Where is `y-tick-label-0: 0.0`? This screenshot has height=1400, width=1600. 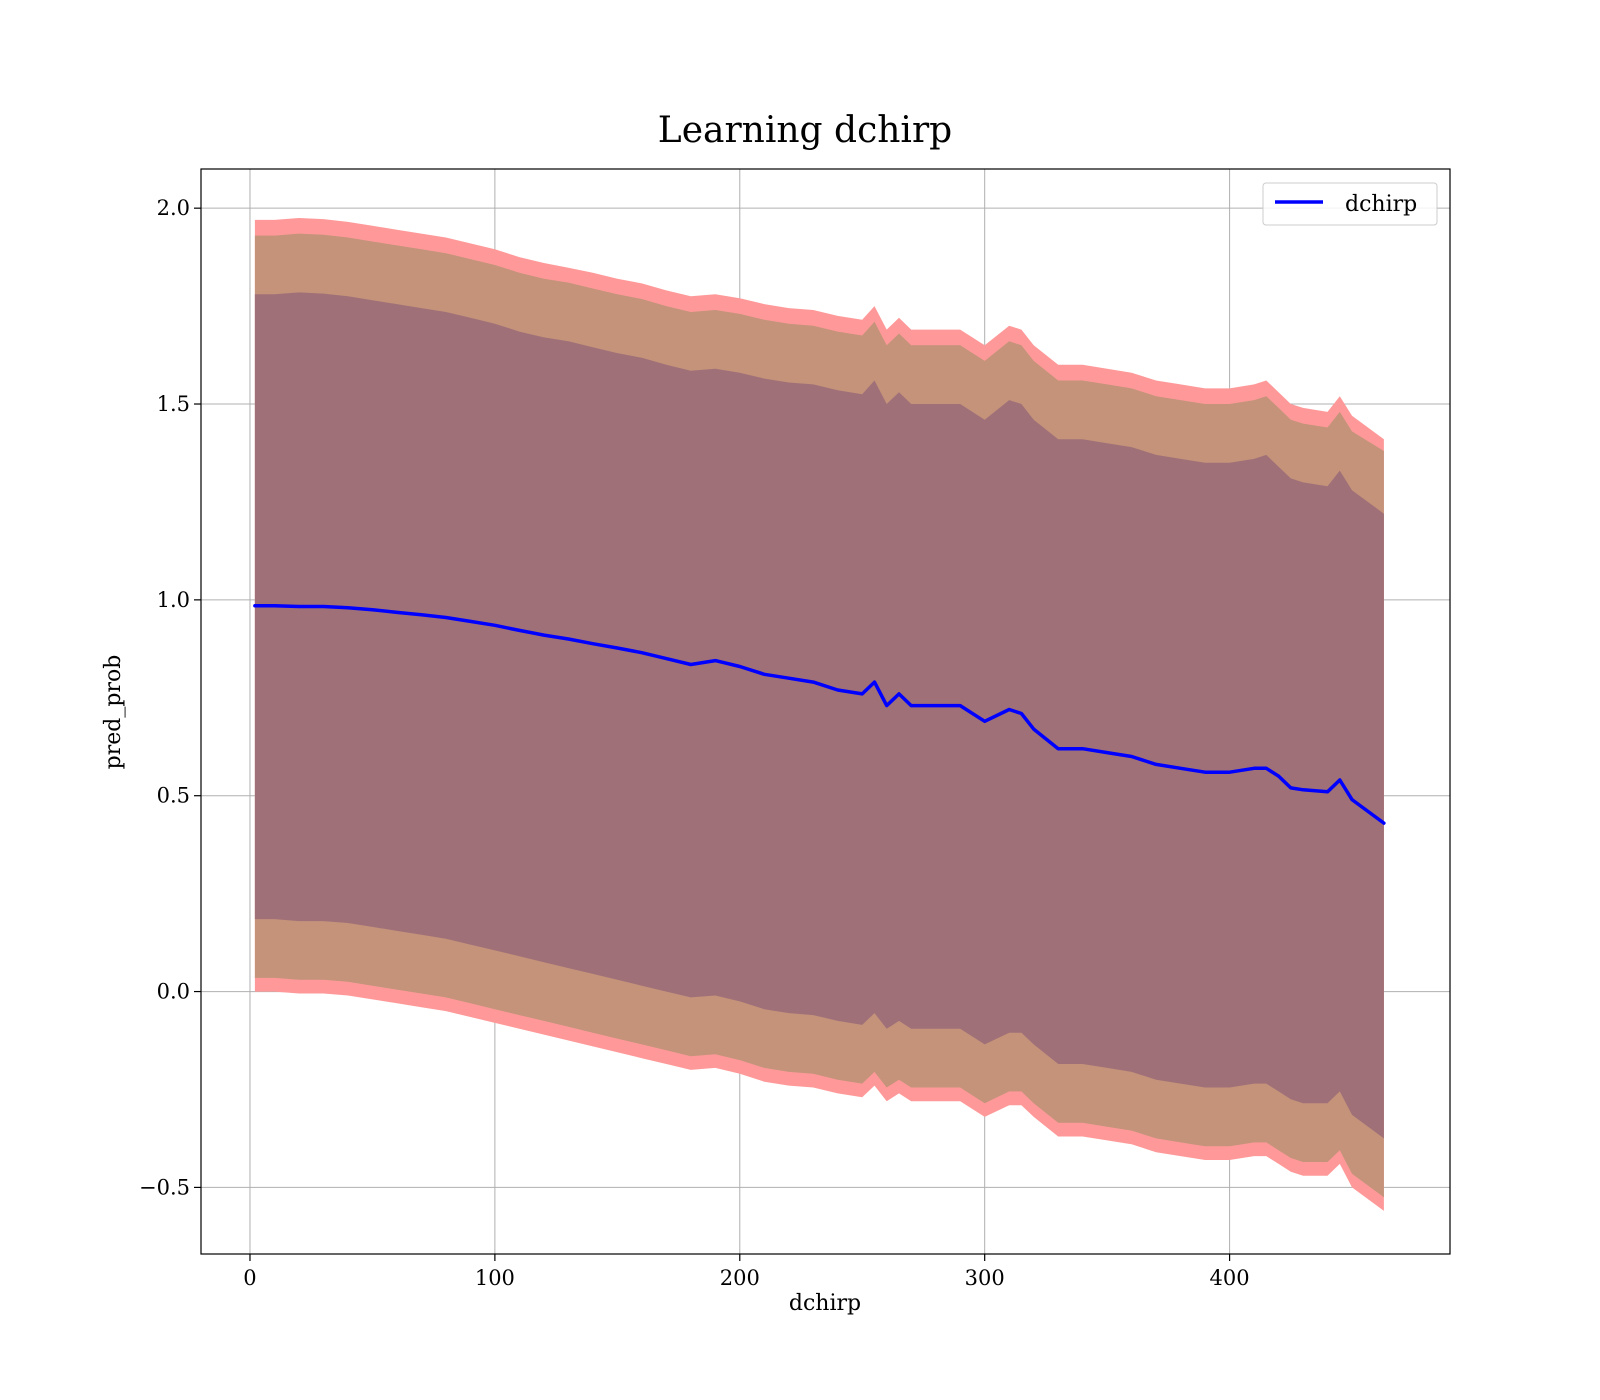
y-tick-label-0: 0.0 is located at coordinates (173, 992).